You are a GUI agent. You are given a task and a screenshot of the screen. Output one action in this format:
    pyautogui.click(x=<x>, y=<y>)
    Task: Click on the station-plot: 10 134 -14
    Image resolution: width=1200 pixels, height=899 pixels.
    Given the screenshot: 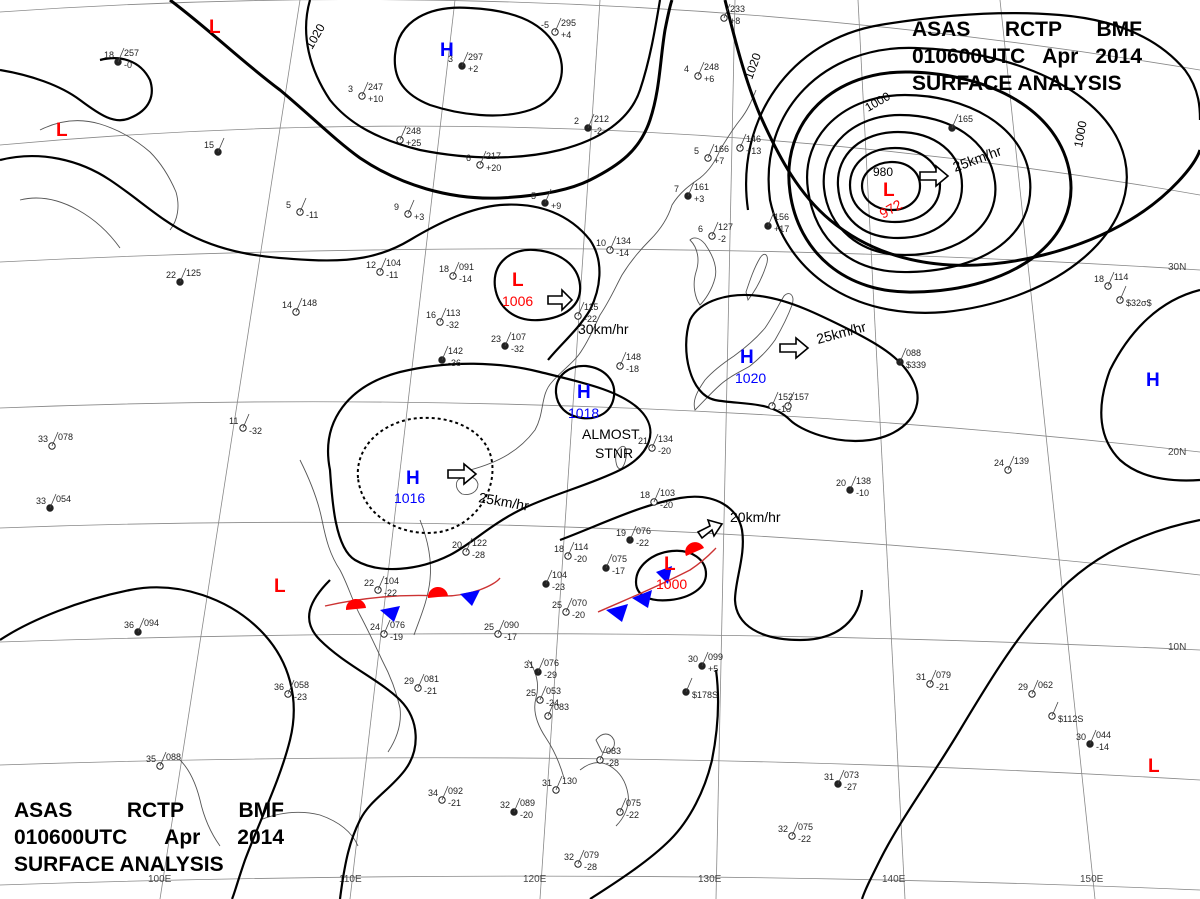 What is the action you would take?
    pyautogui.click(x=613, y=246)
    